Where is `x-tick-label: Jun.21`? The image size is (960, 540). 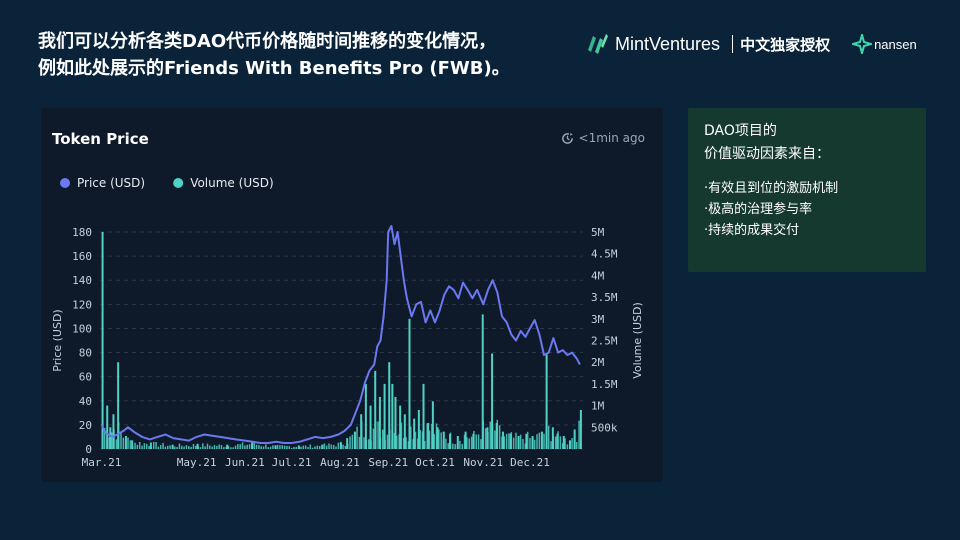
x-tick-label: Jun.21 is located at coordinates (245, 462).